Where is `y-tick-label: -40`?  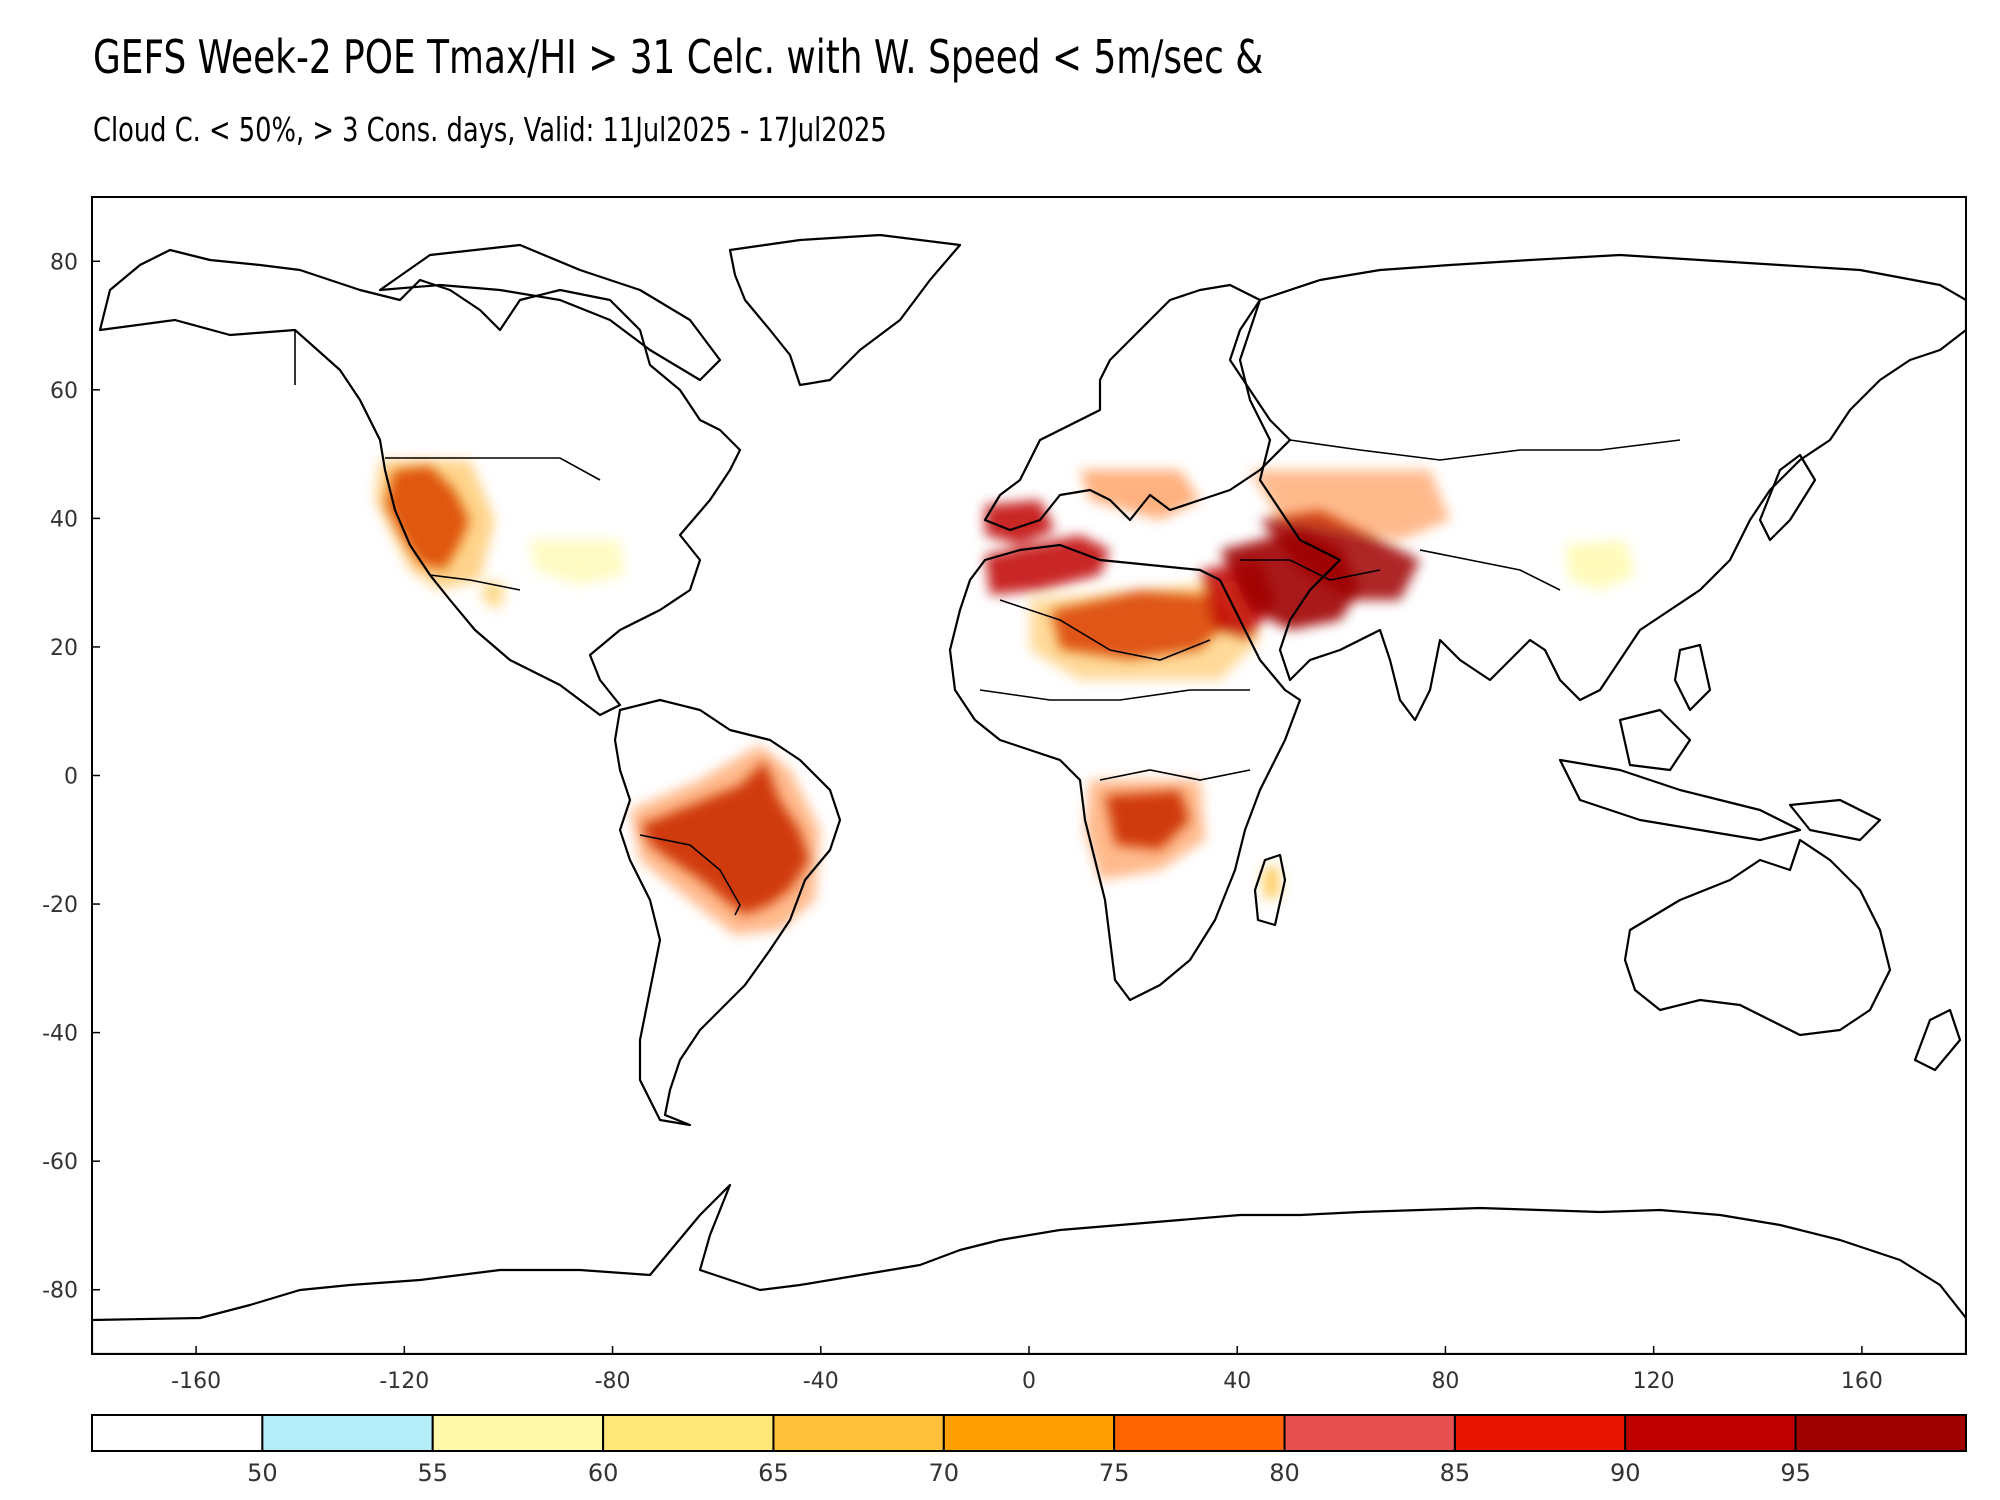 y-tick-label: -40 is located at coordinates (60, 1034).